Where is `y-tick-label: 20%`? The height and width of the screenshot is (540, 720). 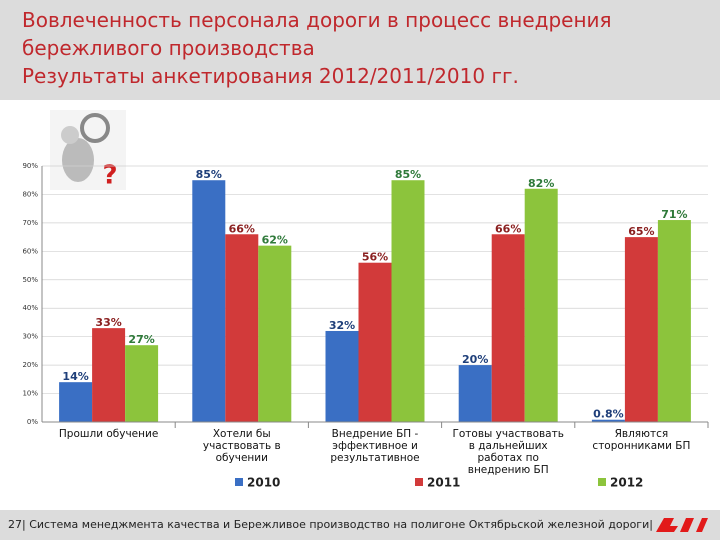
y-tick-label: 20% is located at coordinates (30, 365).